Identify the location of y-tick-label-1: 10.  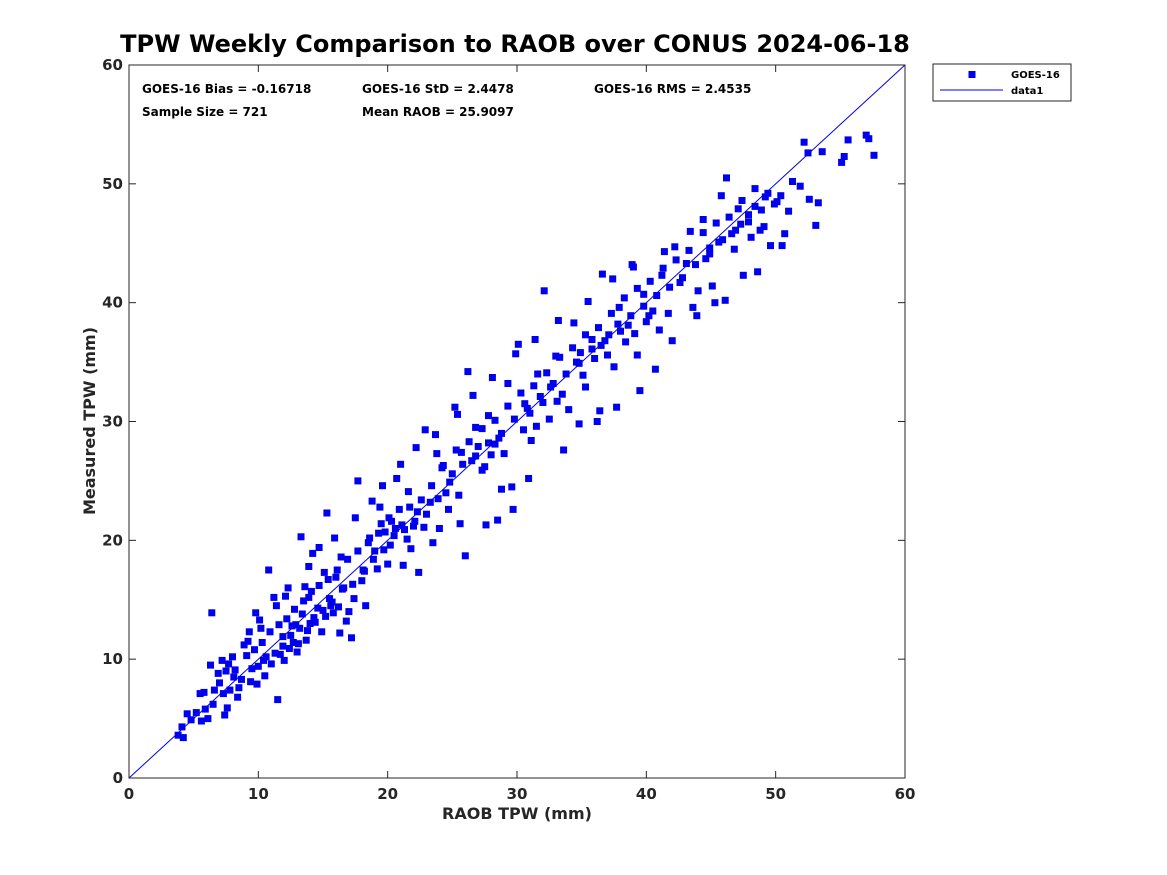
(112, 659).